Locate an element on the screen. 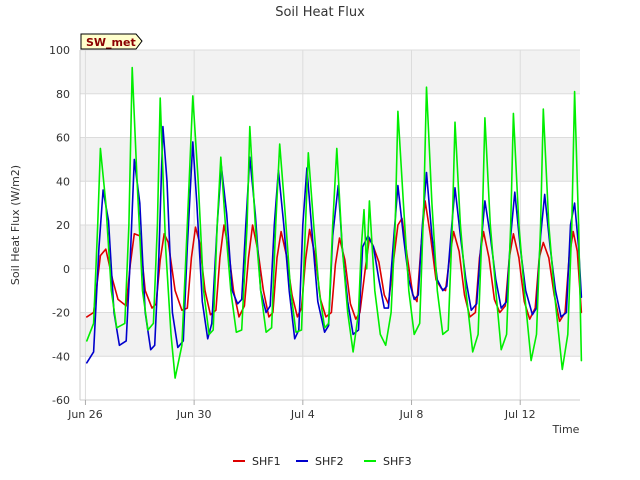 This screenshot has height=480, width=640. station-badge-label: SW_met is located at coordinates (111, 42).